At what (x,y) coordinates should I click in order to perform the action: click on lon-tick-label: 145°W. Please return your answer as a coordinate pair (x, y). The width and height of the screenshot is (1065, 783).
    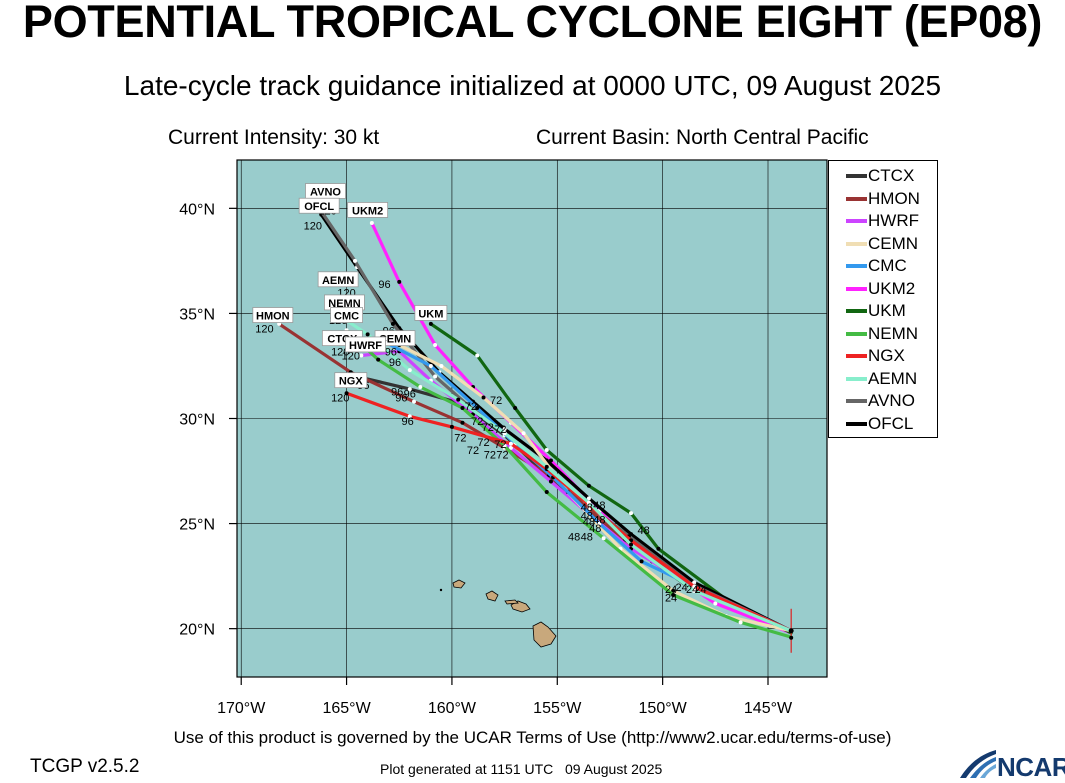
    Looking at the image, I should click on (768, 708).